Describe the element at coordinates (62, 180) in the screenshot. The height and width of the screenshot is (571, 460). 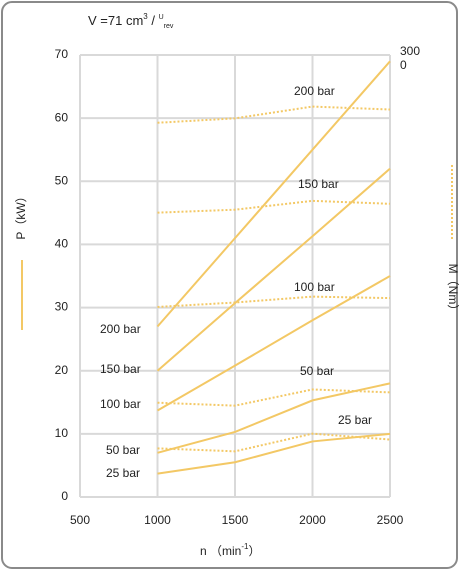
I see `y-tick-label: 50` at that location.